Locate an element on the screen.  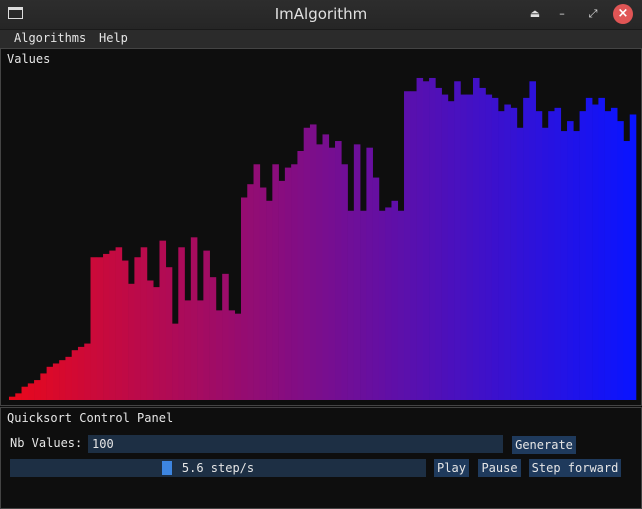
close-icon: × is located at coordinates (623, 14).